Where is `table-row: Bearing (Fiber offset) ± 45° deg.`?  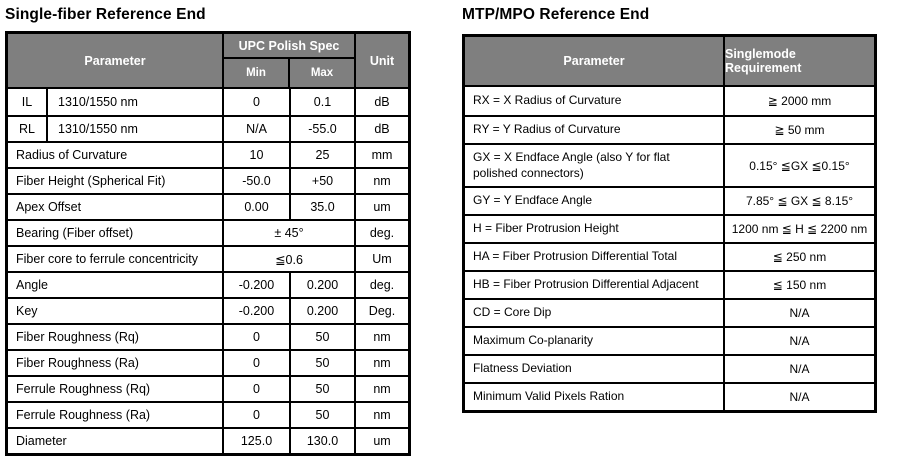
table-row: Bearing (Fiber offset) ± 45° deg. is located at coordinates (208, 232).